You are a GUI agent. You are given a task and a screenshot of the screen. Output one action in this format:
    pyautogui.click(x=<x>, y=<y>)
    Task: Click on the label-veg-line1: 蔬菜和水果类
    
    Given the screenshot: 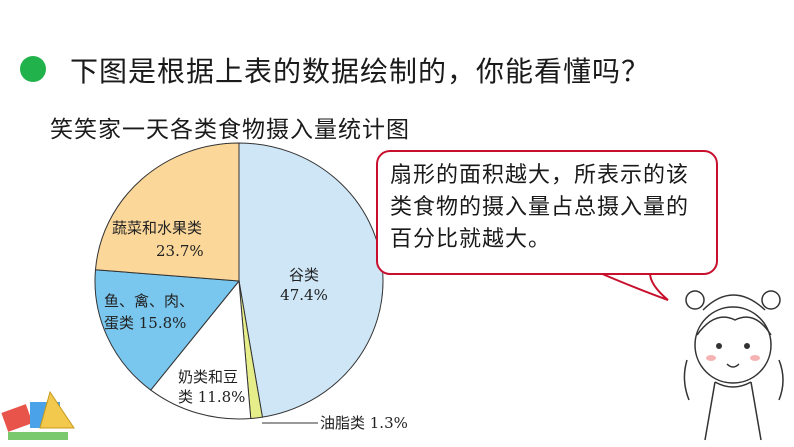 What is the action you would take?
    pyautogui.click(x=157, y=228)
    